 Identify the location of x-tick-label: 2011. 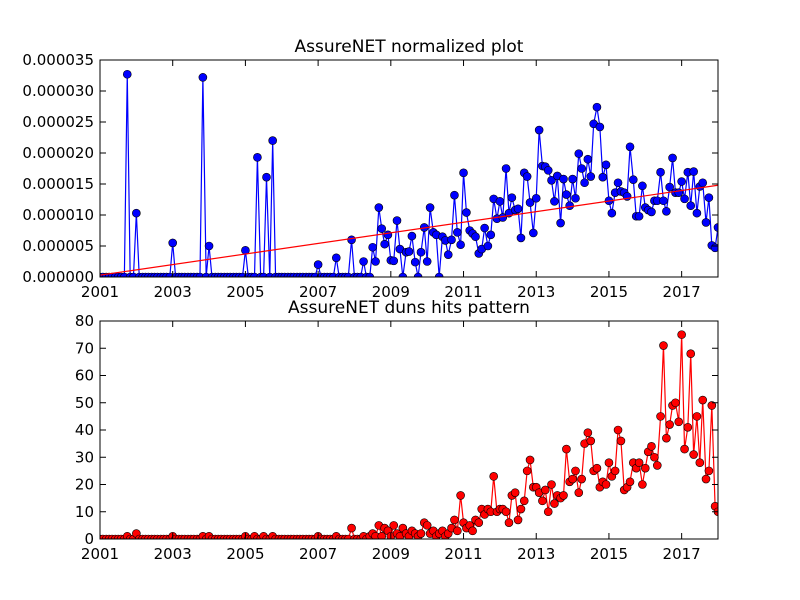
(463, 554).